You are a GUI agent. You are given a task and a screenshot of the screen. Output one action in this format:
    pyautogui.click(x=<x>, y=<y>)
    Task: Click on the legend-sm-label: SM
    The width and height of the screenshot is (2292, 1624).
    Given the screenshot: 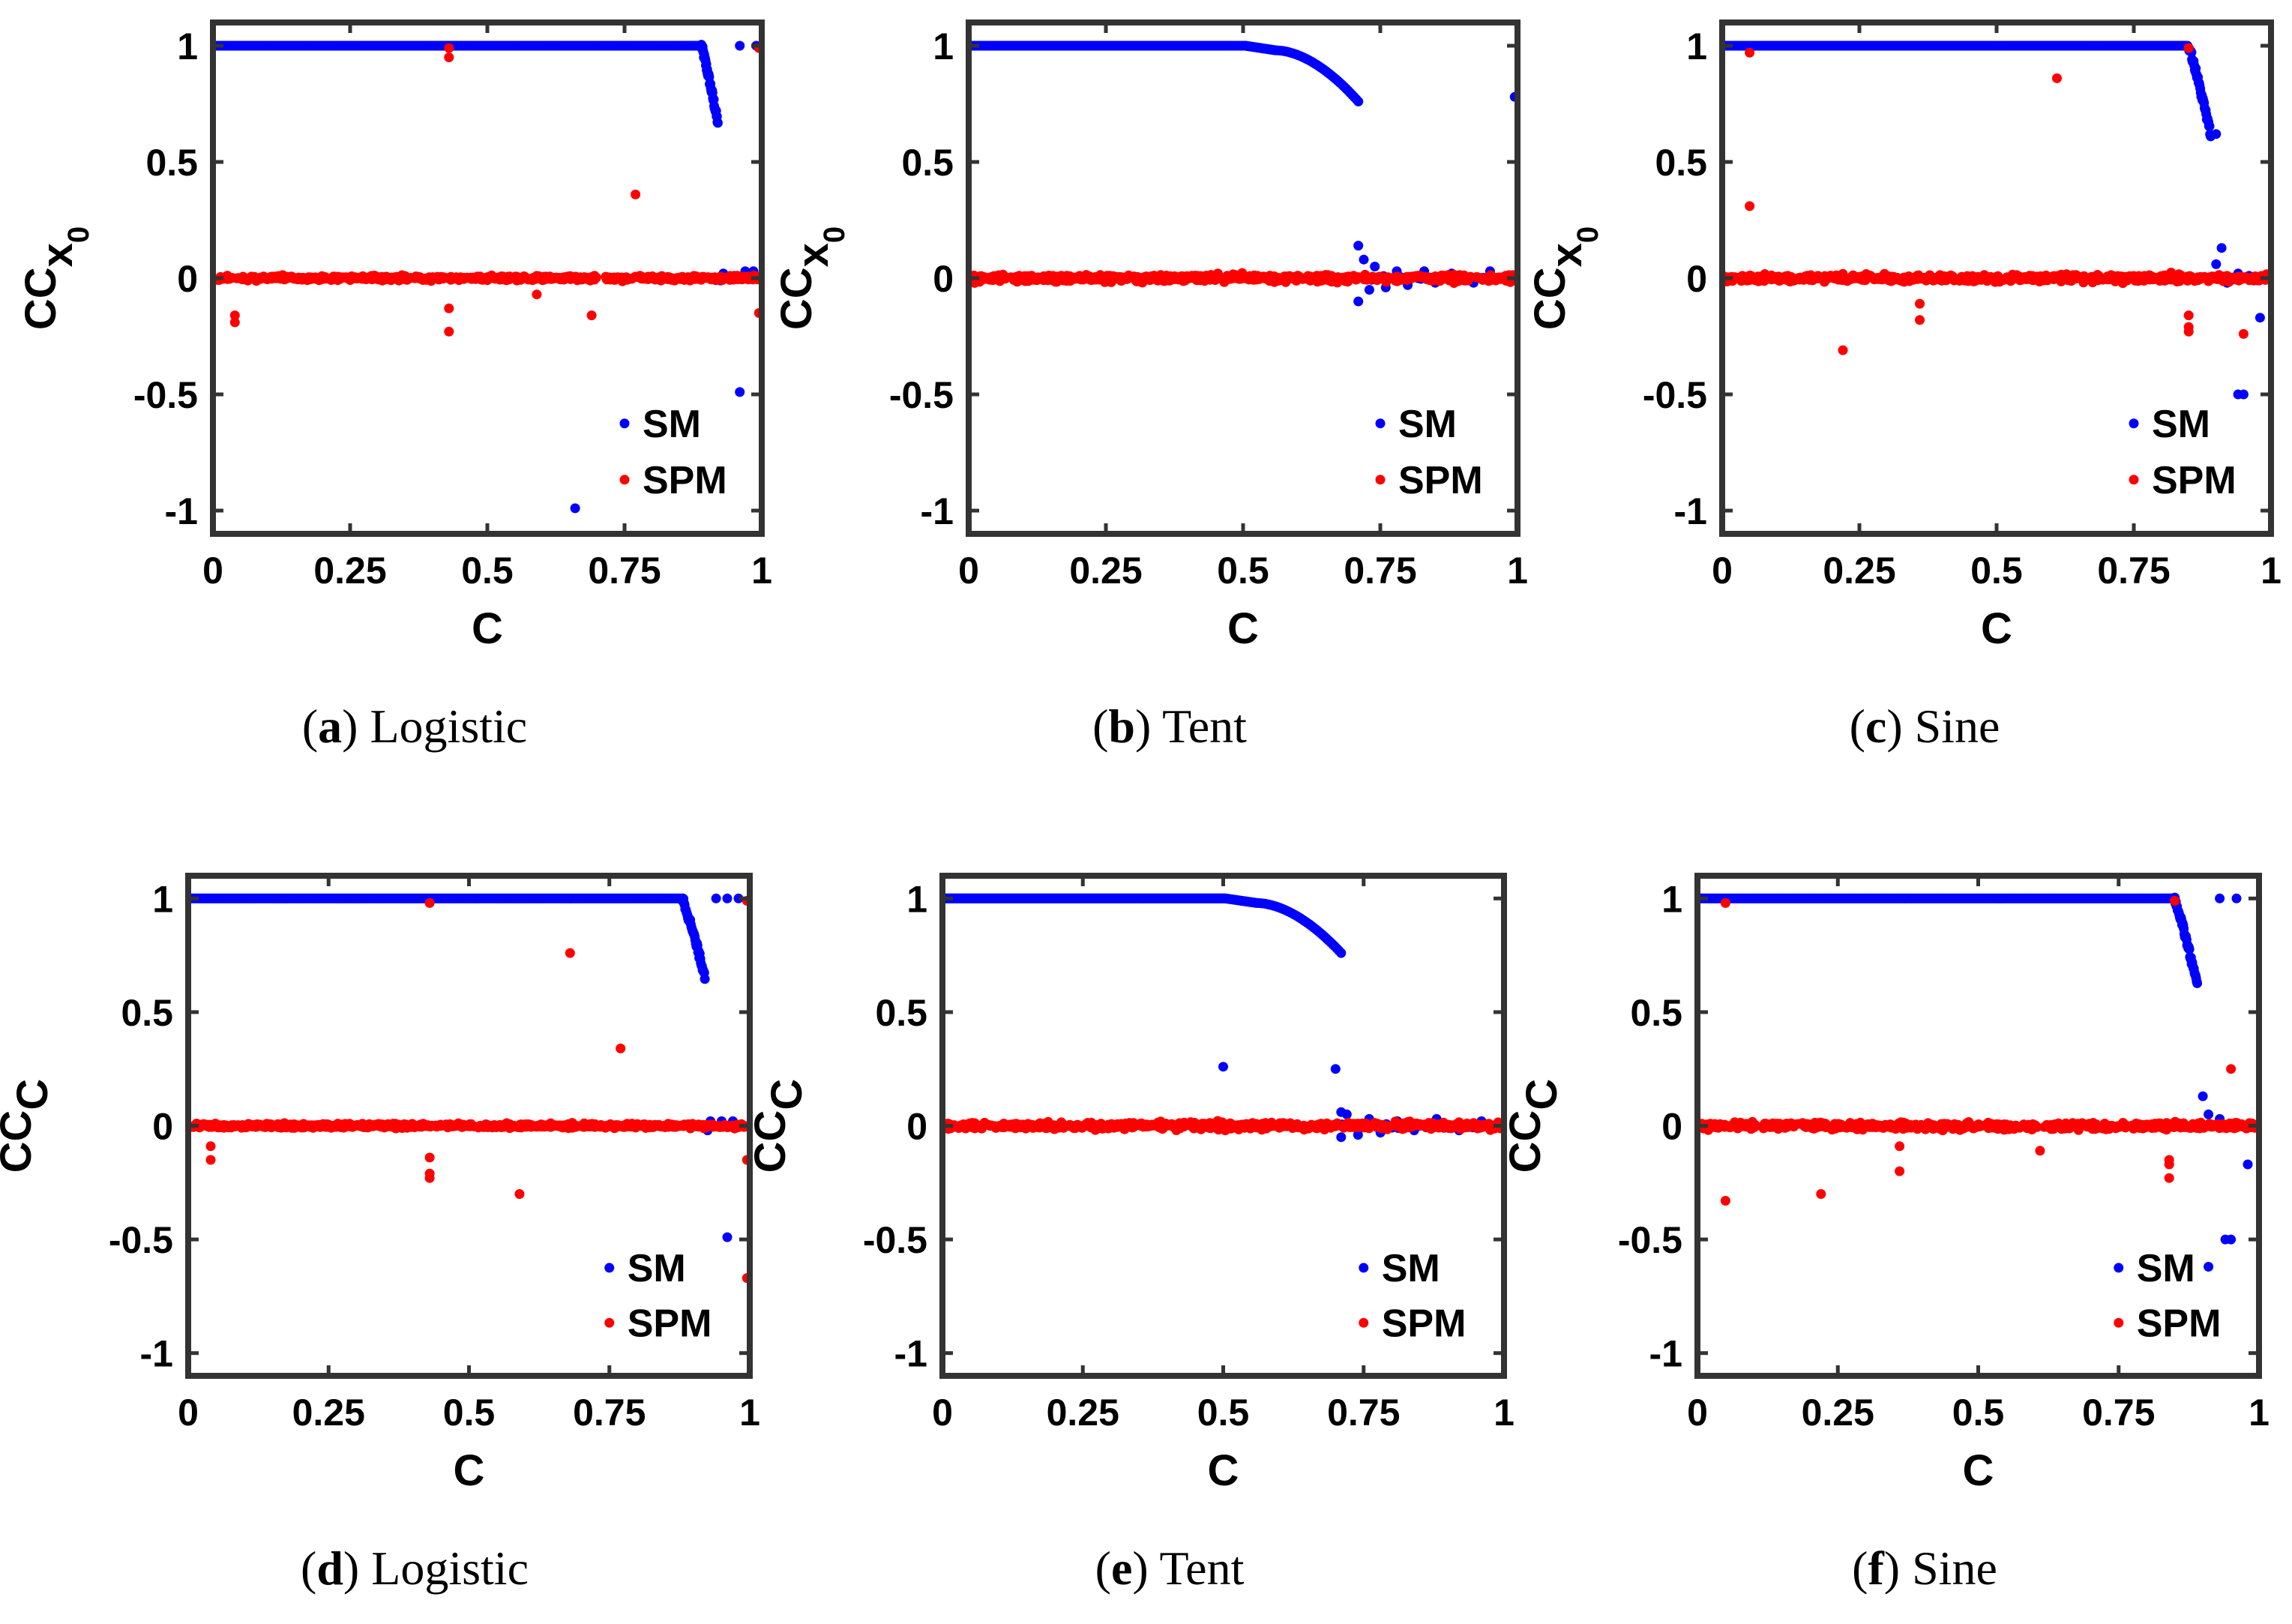 What is the action you would take?
    pyautogui.click(x=657, y=1268)
    